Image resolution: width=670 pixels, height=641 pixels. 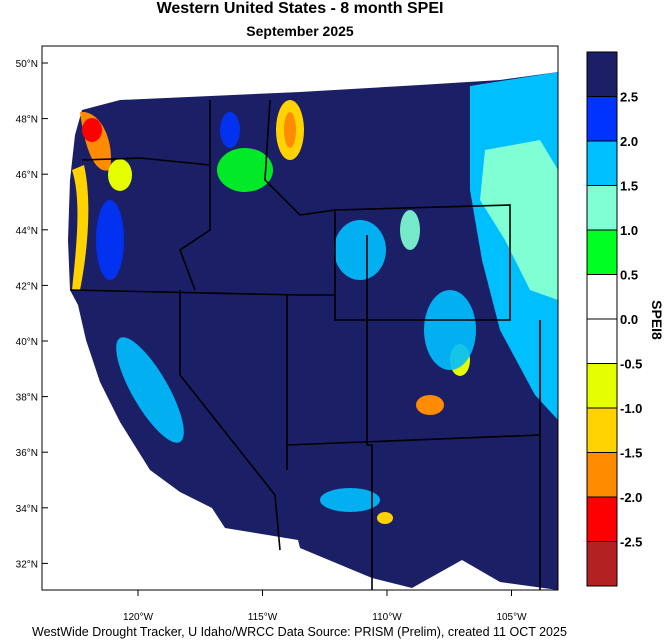 I want to click on lat-tick-label: 48°N, so click(x=27, y=120).